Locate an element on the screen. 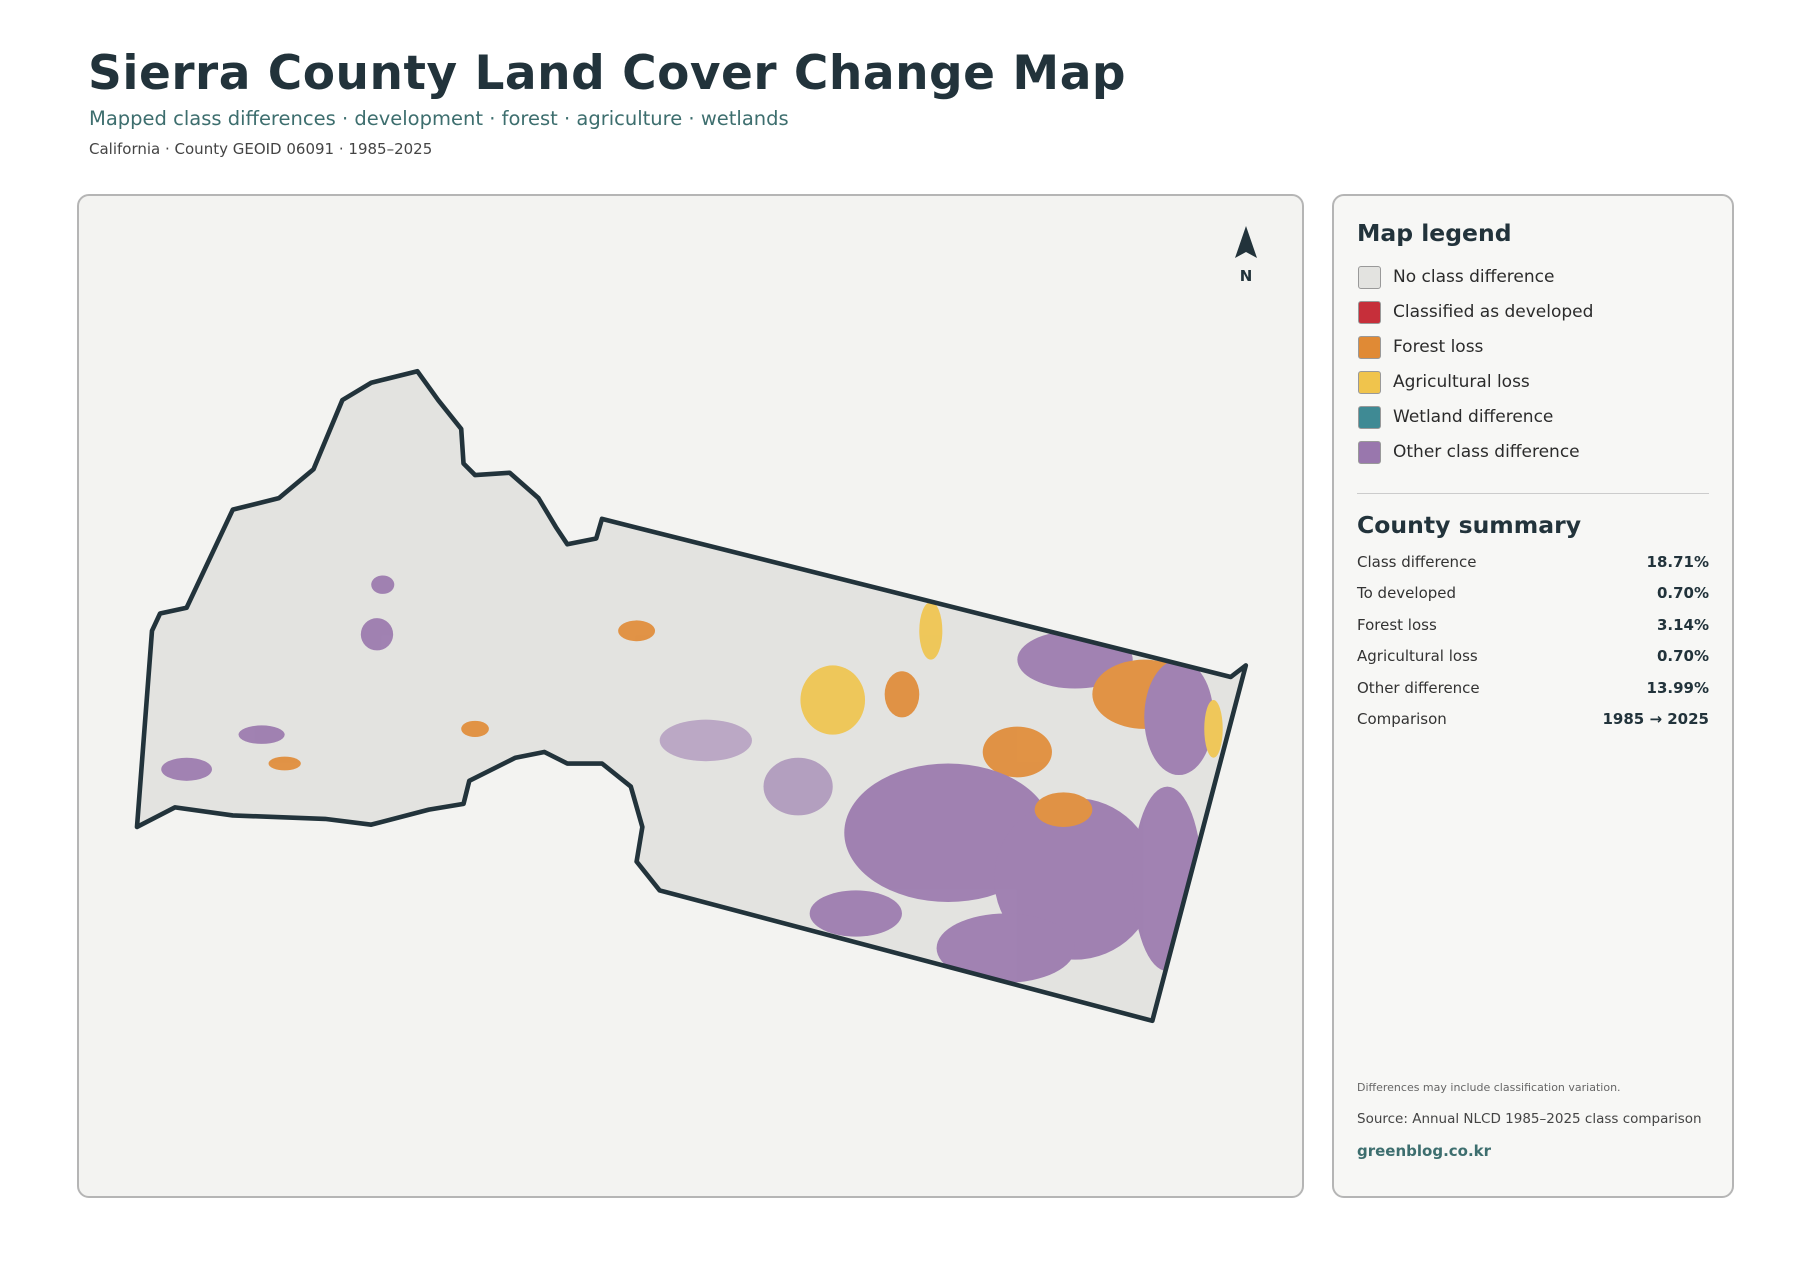  legend-item: Agricultural loss is located at coordinates (1444, 382).